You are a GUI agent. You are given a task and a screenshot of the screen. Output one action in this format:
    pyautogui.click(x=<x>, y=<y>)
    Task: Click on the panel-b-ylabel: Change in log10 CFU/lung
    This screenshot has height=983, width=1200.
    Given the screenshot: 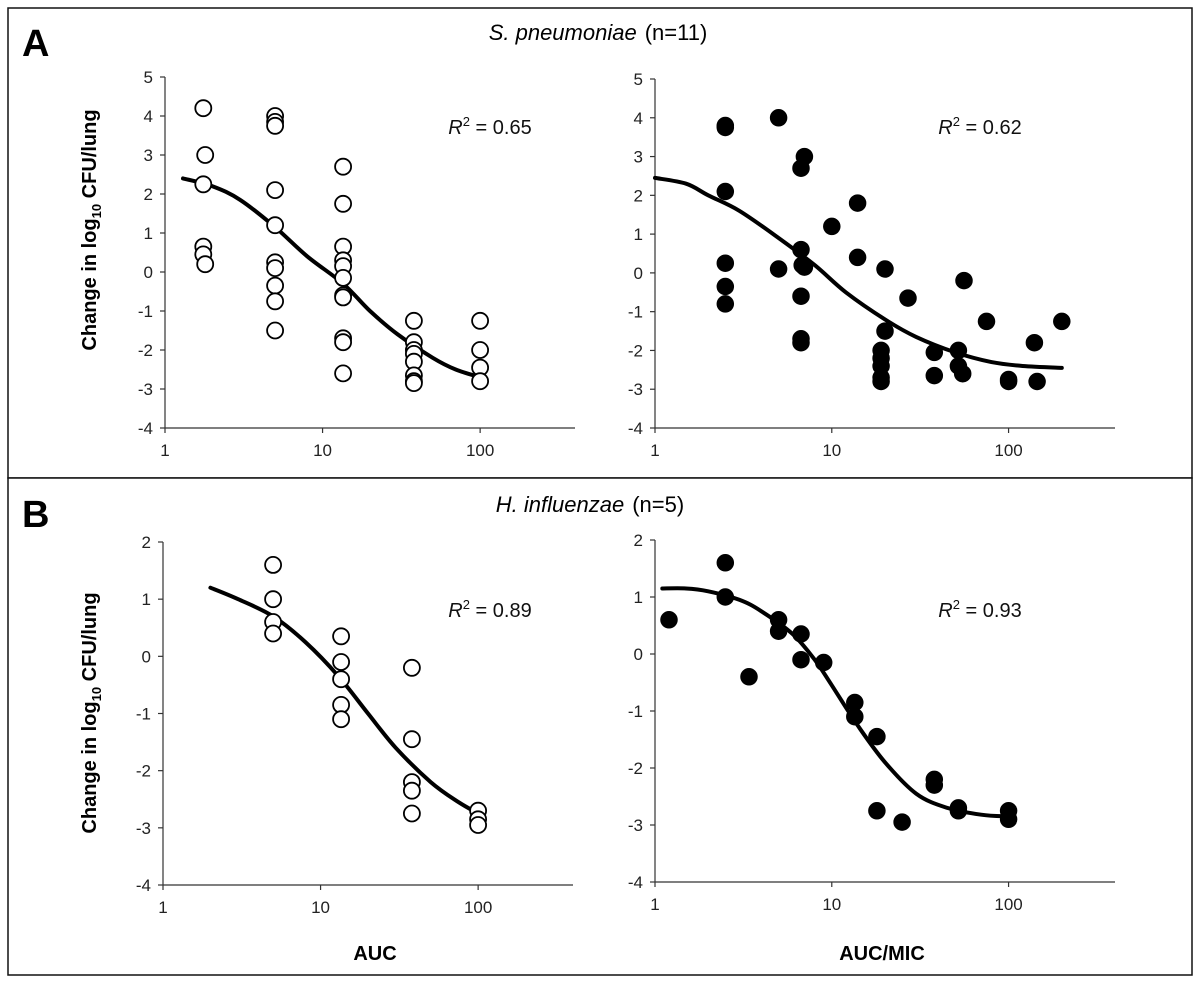 What is the action you would take?
    pyautogui.click(x=91, y=712)
    